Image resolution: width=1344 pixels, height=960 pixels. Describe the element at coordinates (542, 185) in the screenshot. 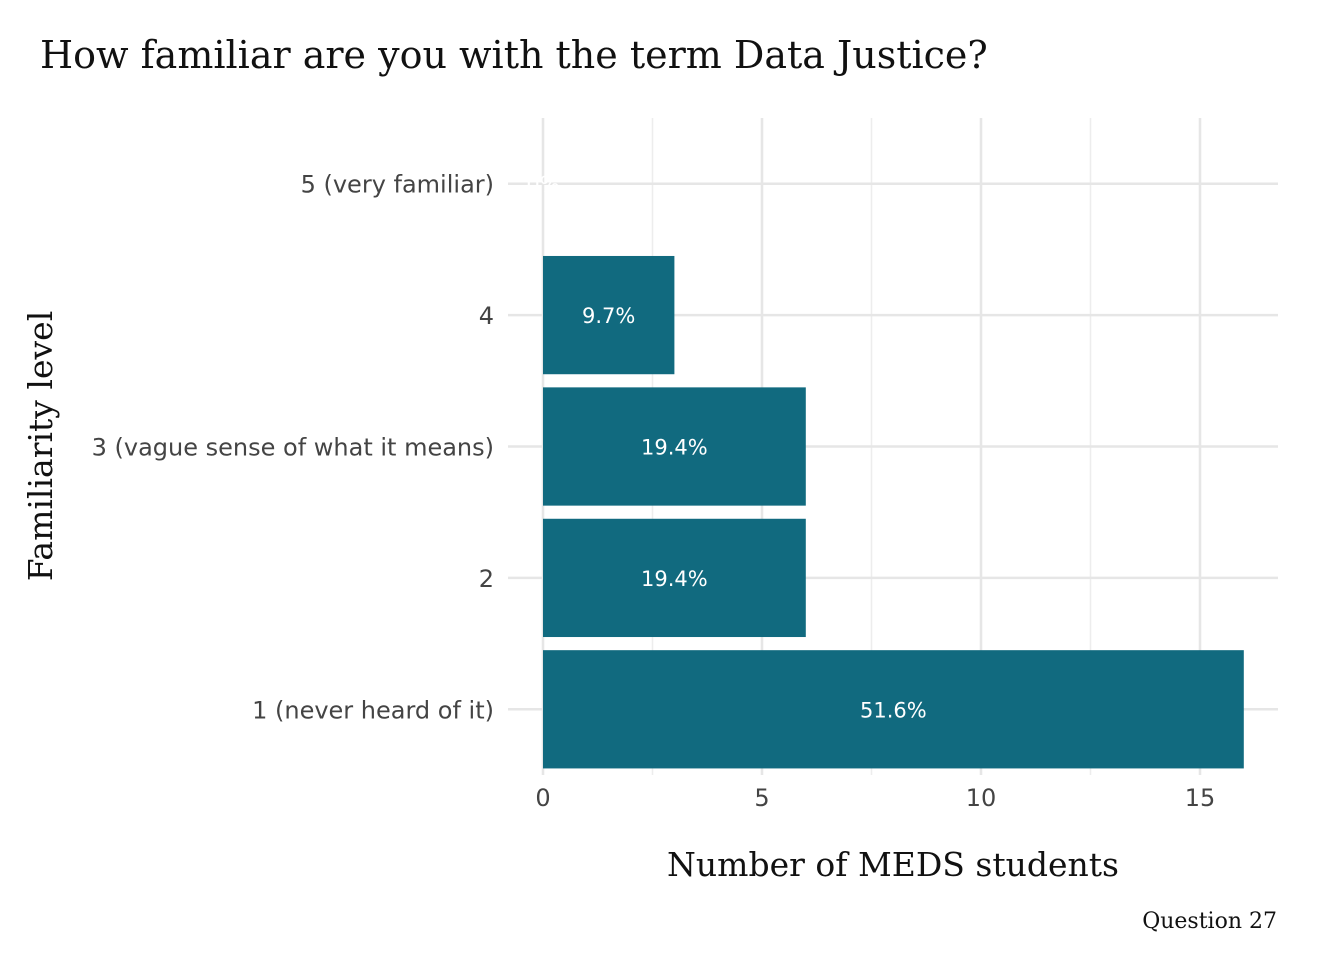

I see `bar-value-label: 0%` at that location.